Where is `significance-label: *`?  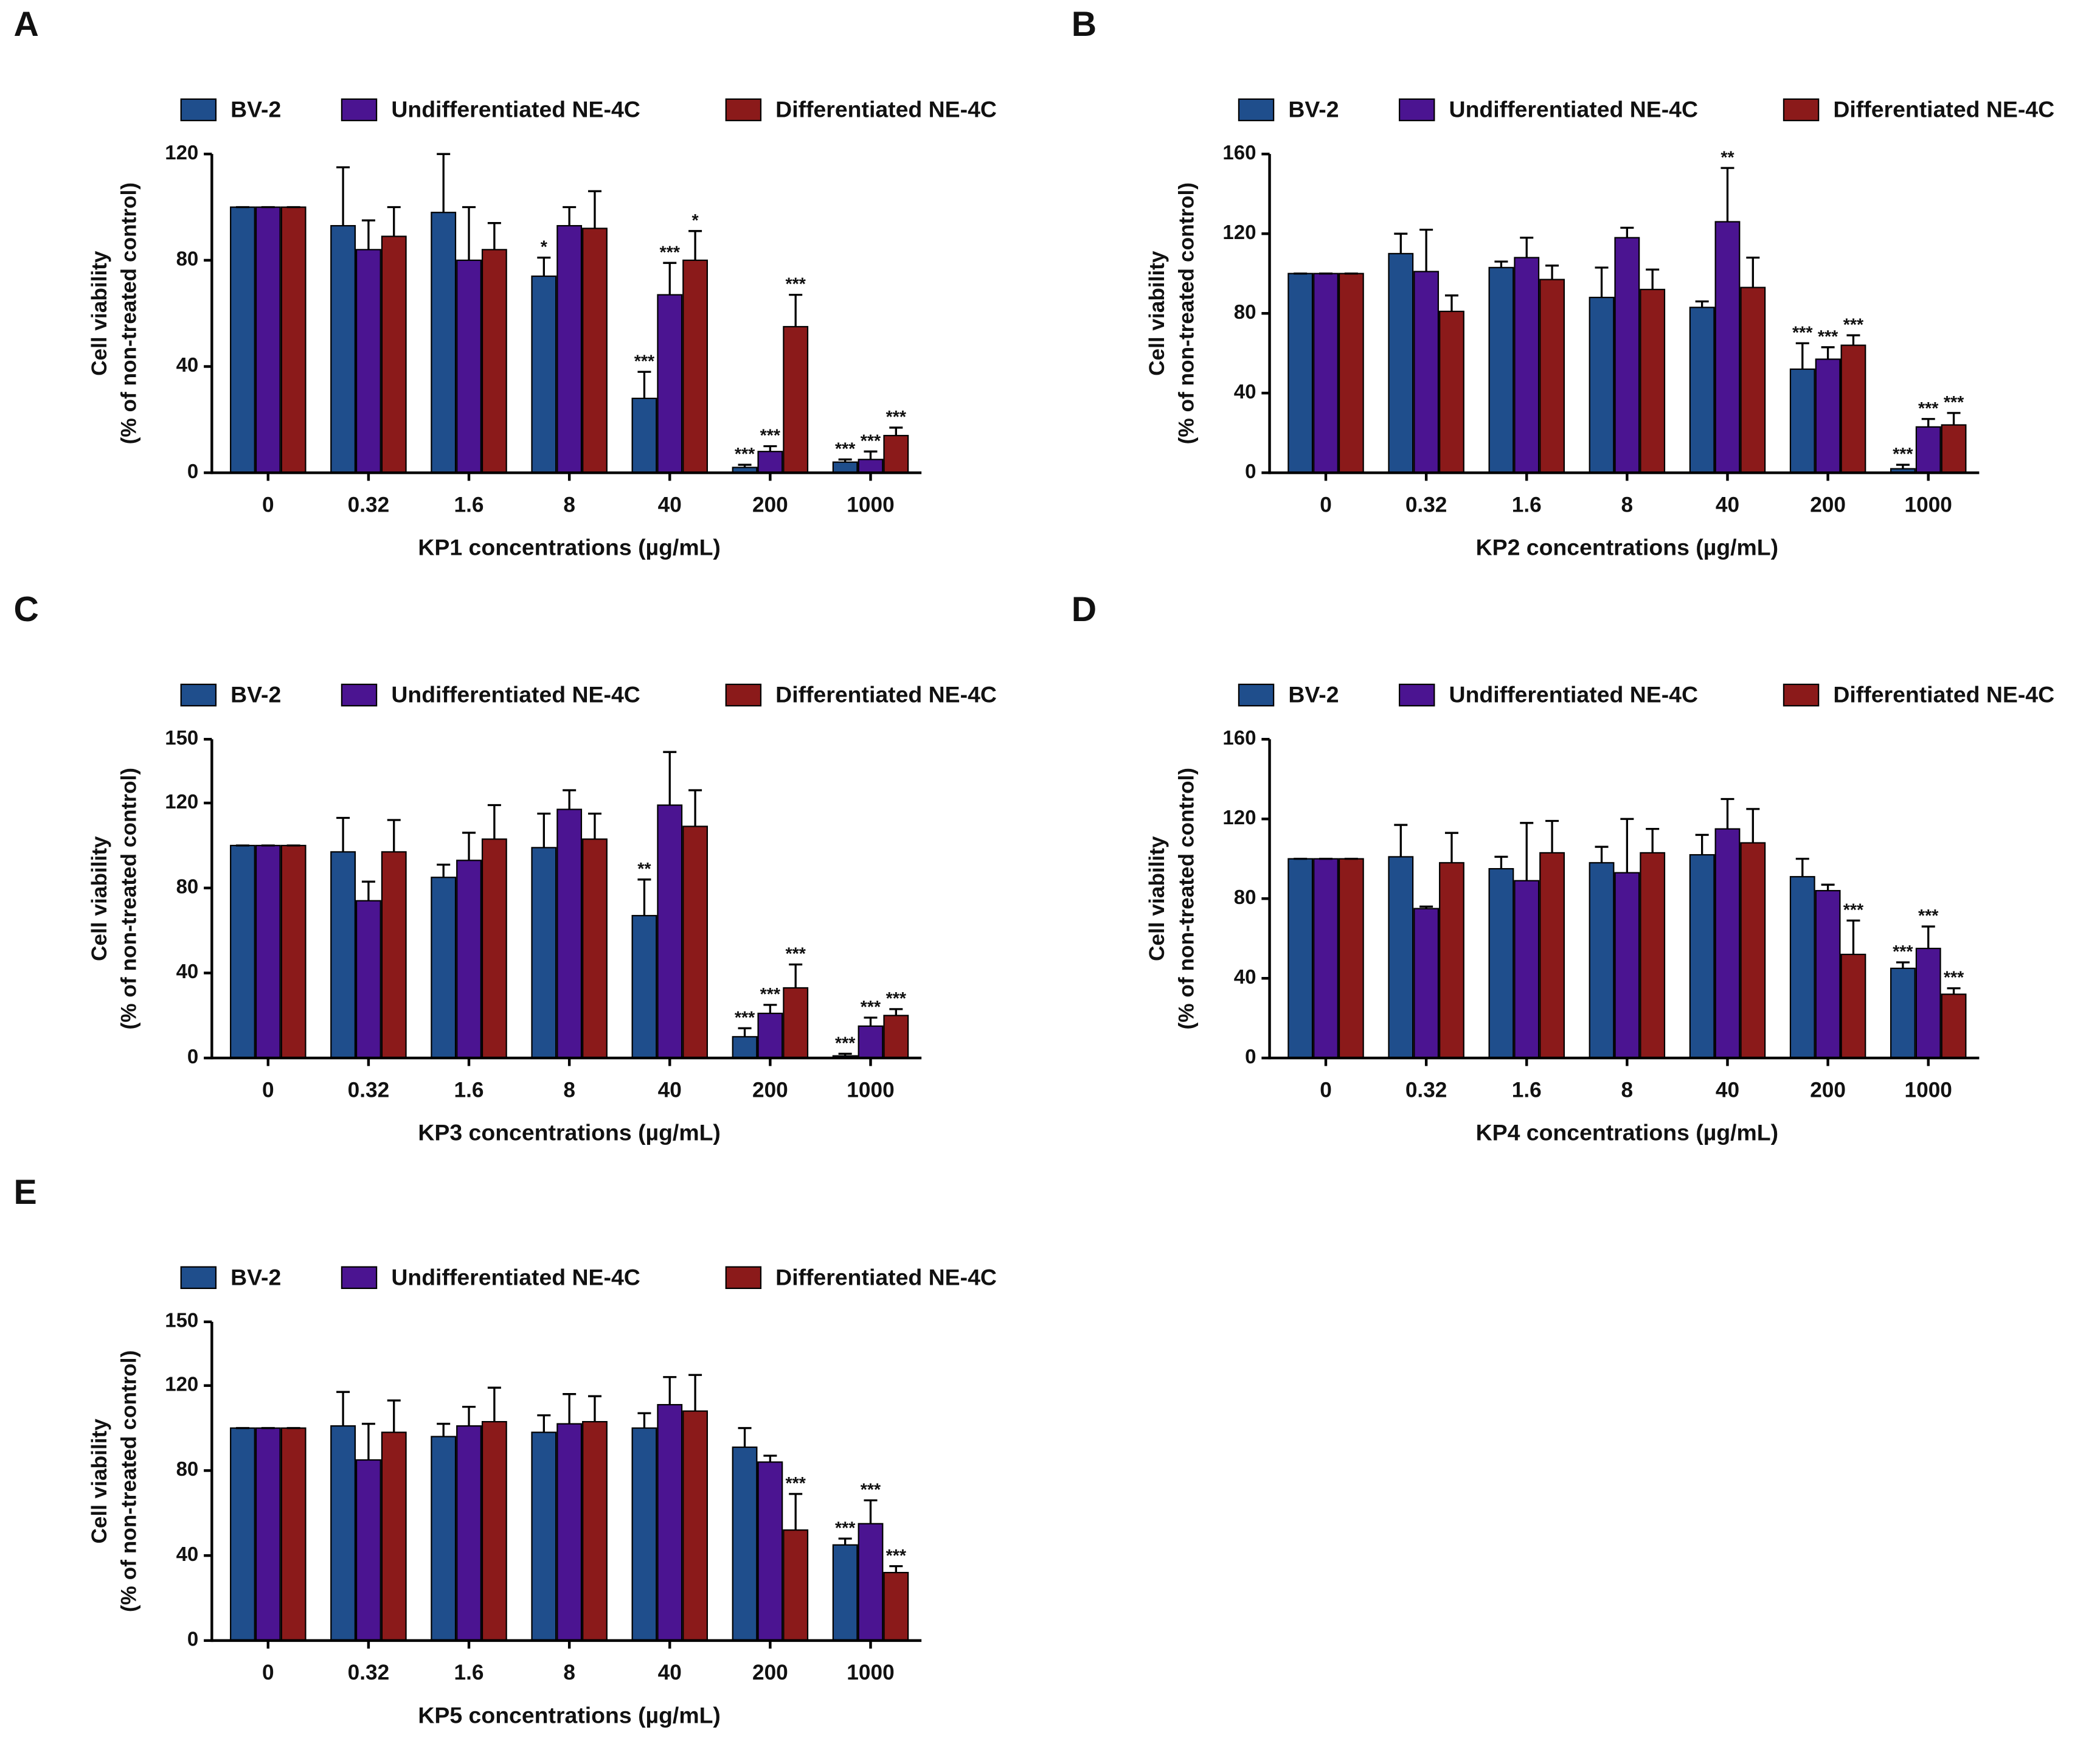 significance-label: * is located at coordinates (695, 221).